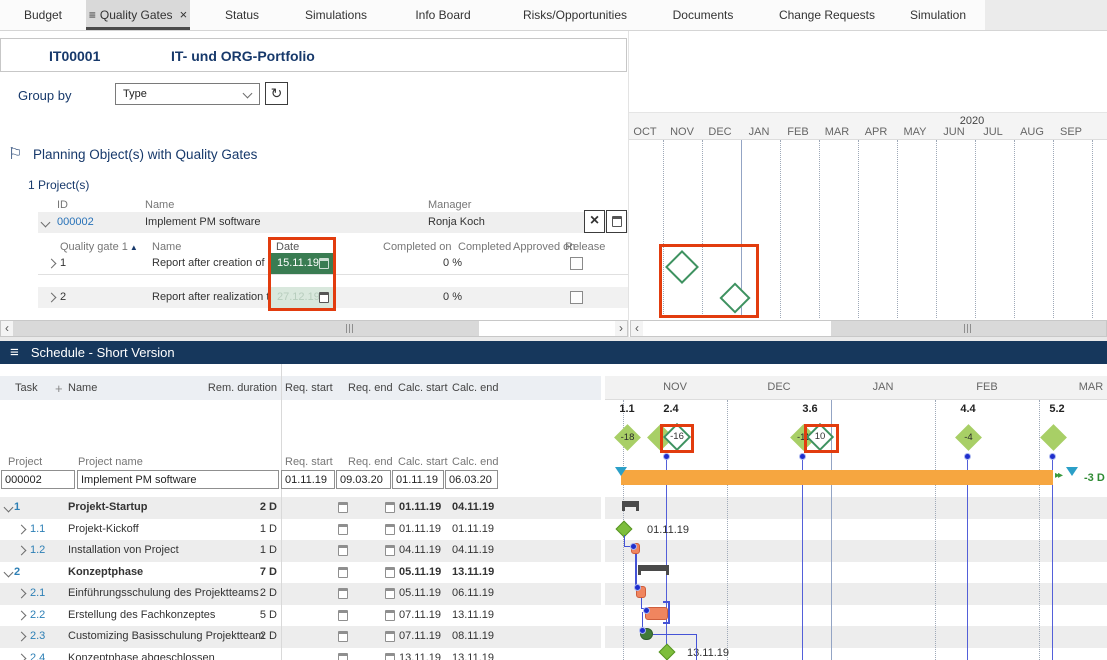  Describe the element at coordinates (83, 388) in the screenshot. I see `col-task-name: Name` at that location.